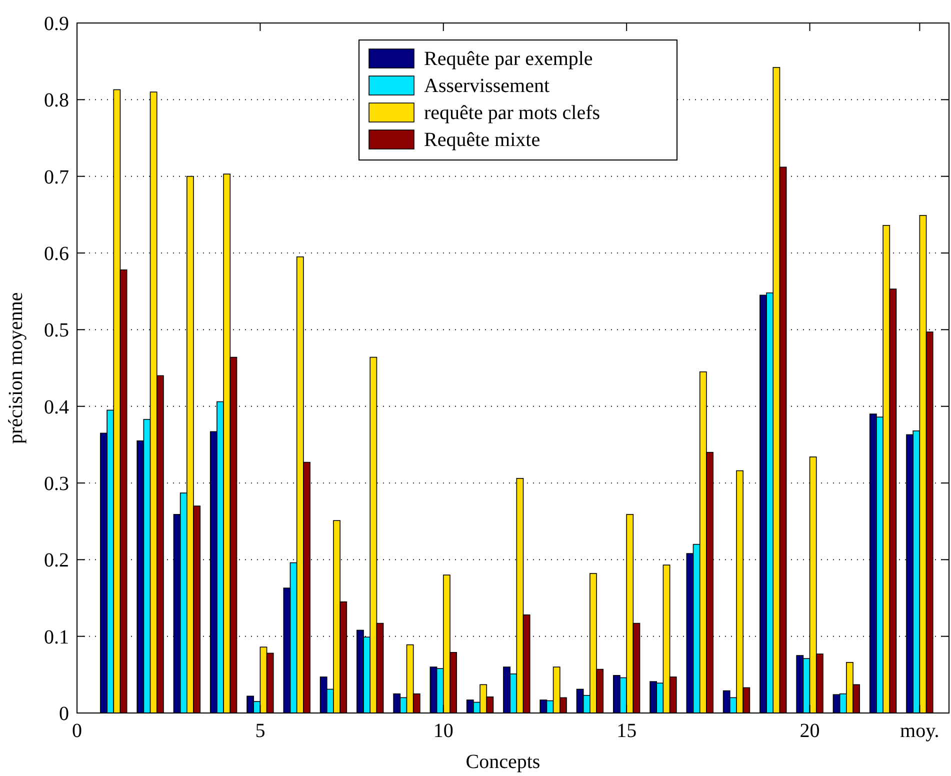 The height and width of the screenshot is (776, 951). Describe the element at coordinates (64, 714) in the screenshot. I see `y-tick-label: 0` at that location.